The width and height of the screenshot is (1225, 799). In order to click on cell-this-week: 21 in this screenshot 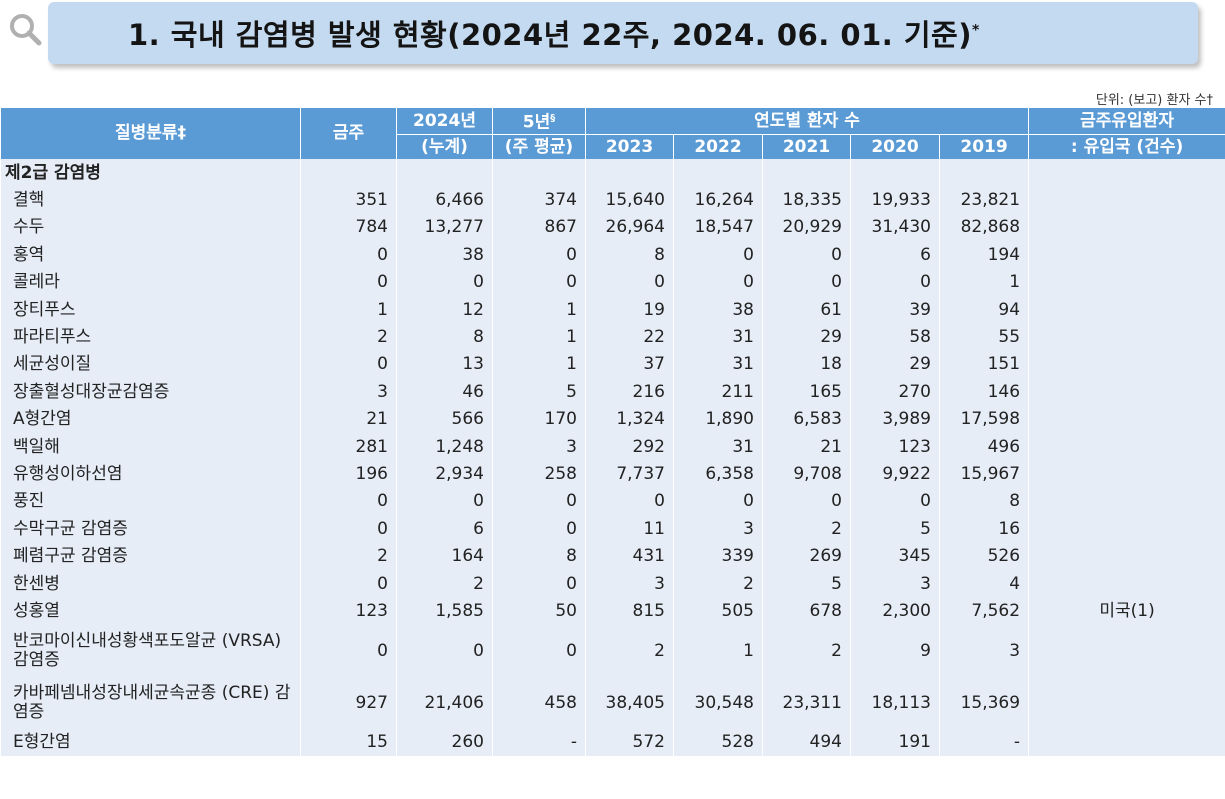, I will do `click(348, 419)`.